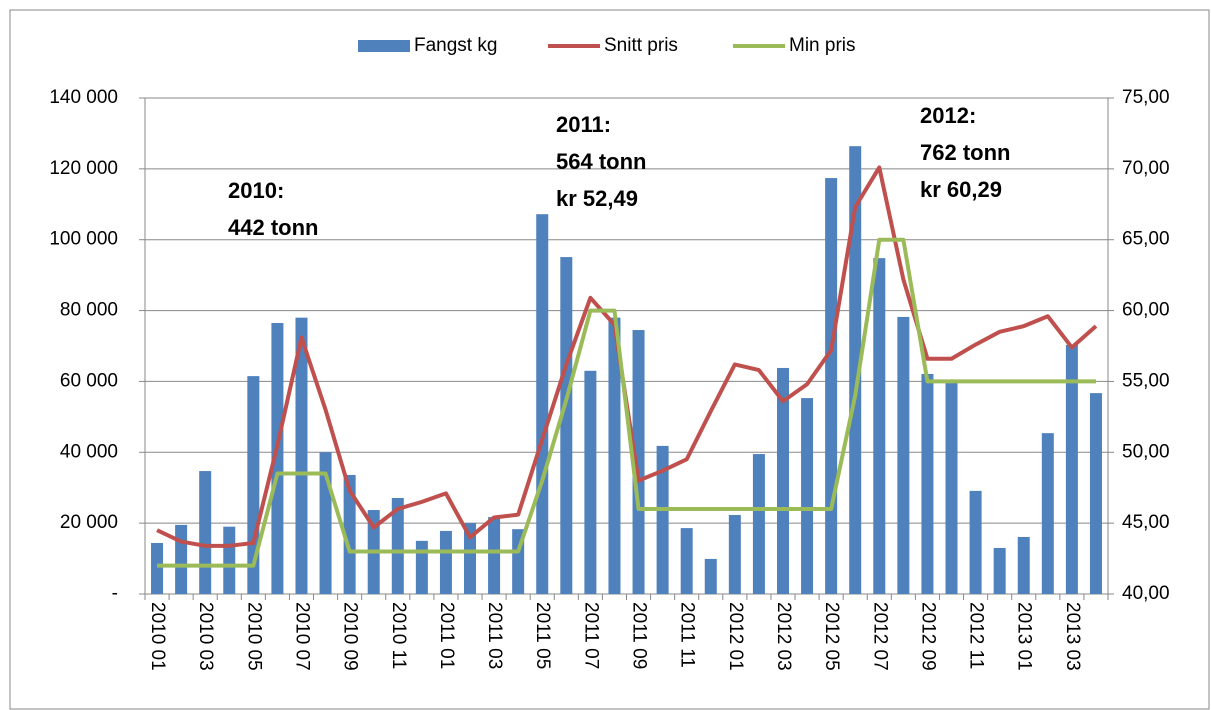 This screenshot has height=710, width=1211. Describe the element at coordinates (1072, 636) in the screenshot. I see `x-tick-label: 2013 03` at that location.